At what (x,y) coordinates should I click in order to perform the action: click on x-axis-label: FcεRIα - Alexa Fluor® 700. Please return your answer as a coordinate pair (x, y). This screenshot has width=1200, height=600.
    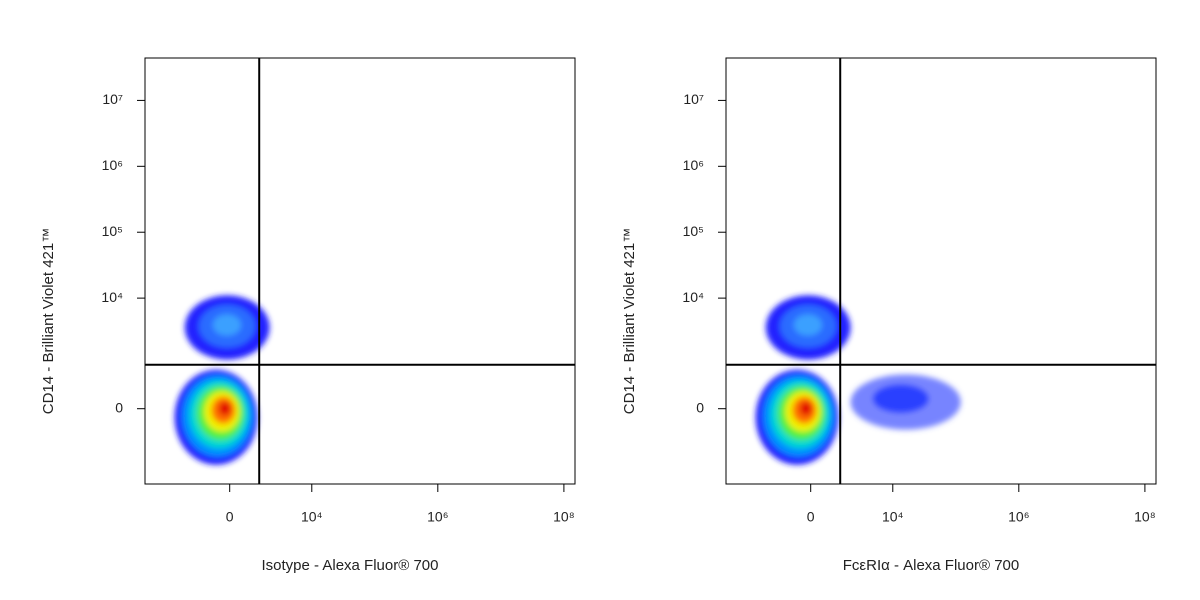
    Looking at the image, I should click on (931, 565).